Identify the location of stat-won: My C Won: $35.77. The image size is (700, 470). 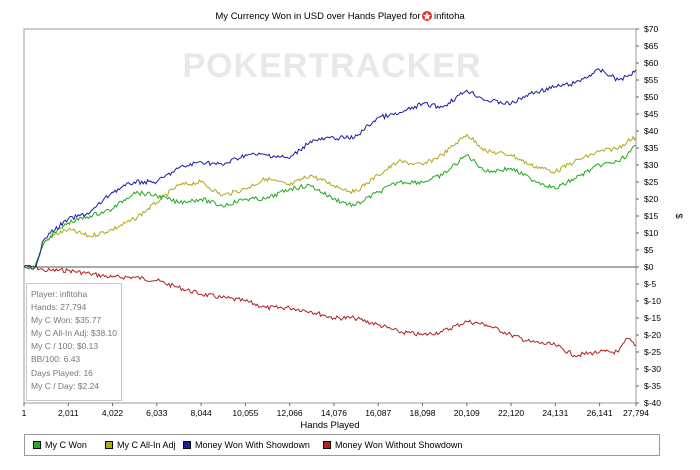
(66, 320).